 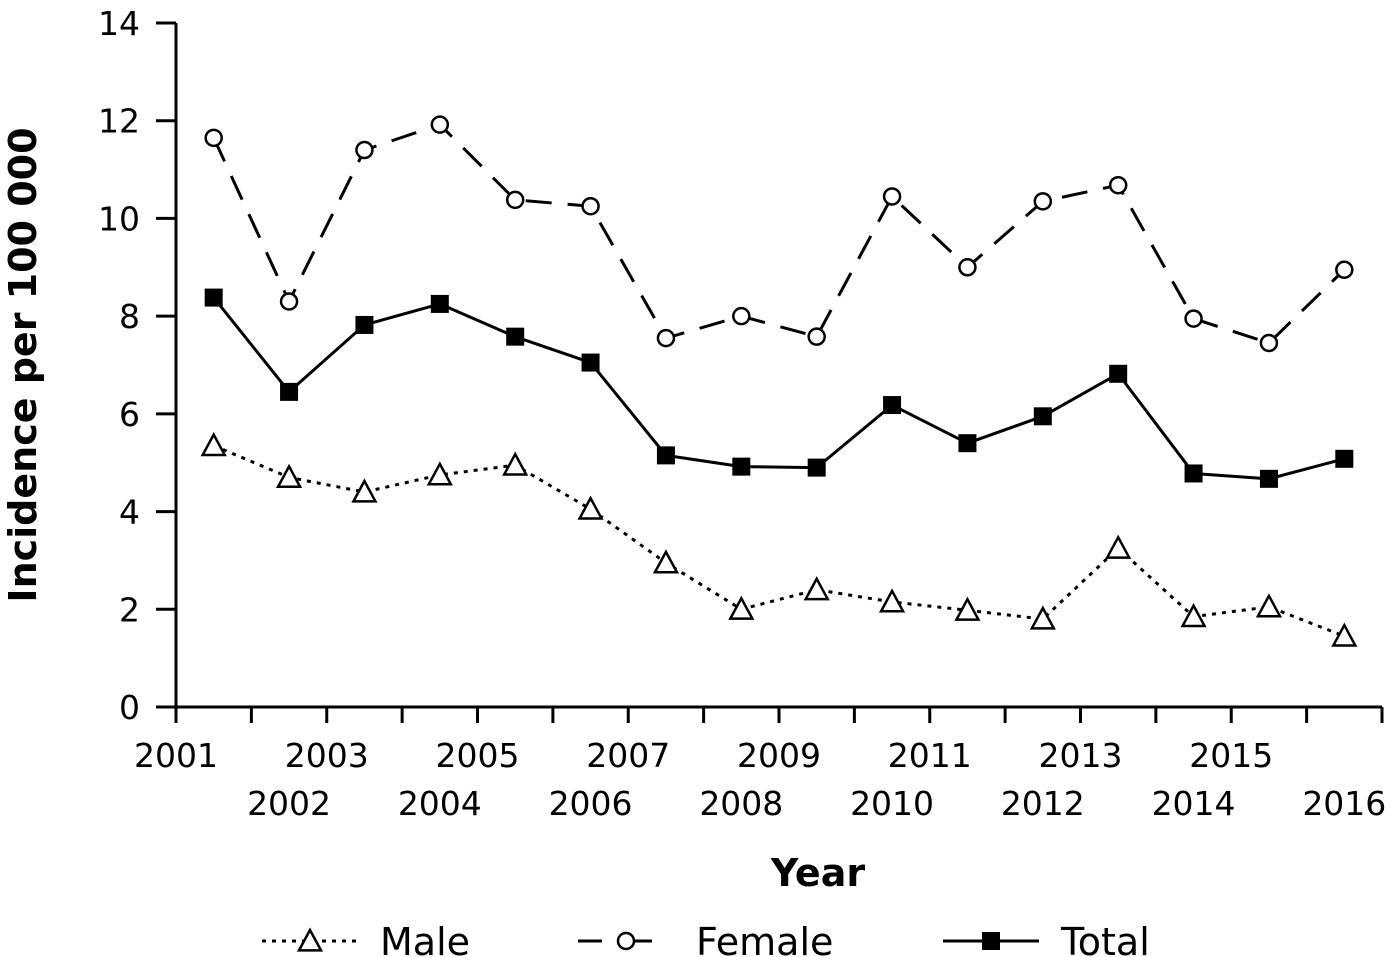 I want to click on legend: Male Female Total, so click(x=706, y=938).